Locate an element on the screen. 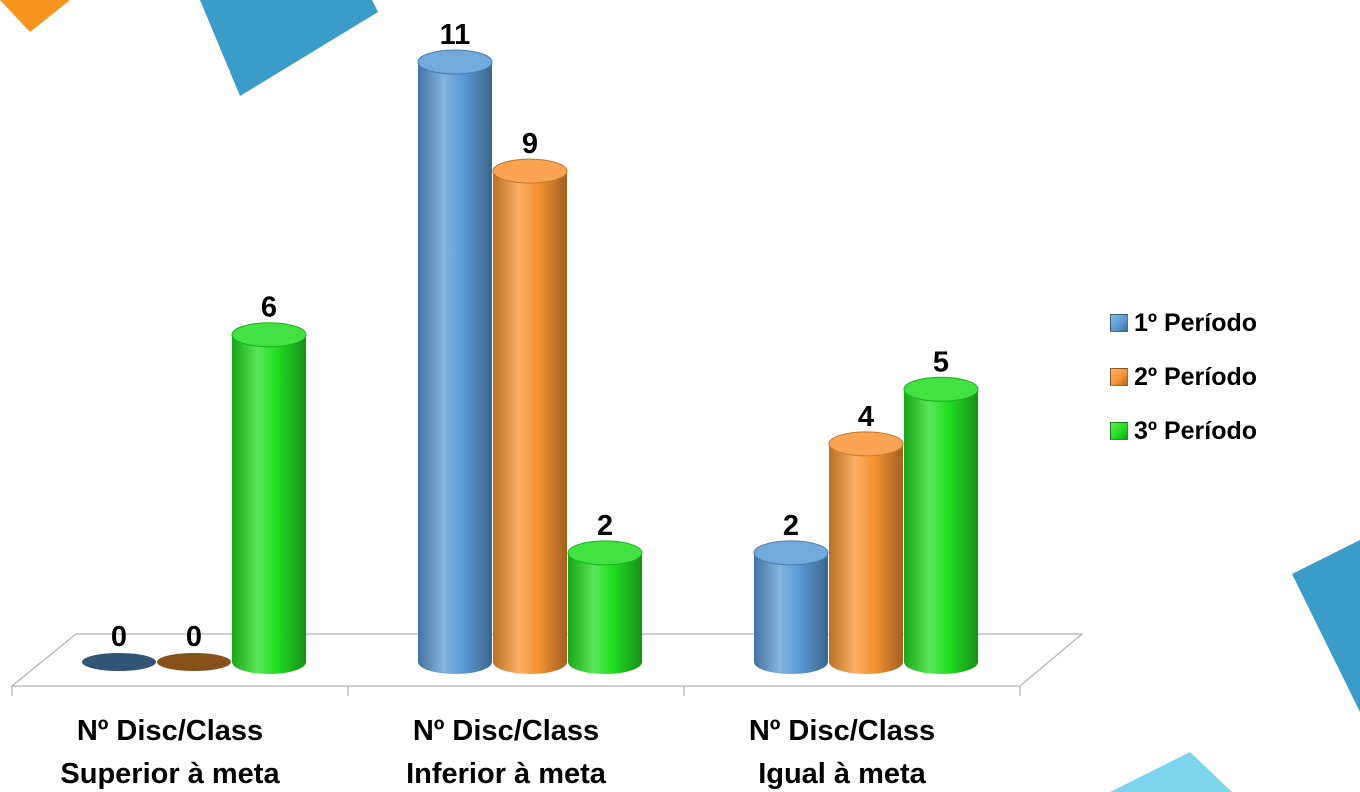 Image resolution: width=1360 pixels, height=792 pixels. legend-item-1: 1º Período is located at coordinates (1183, 323).